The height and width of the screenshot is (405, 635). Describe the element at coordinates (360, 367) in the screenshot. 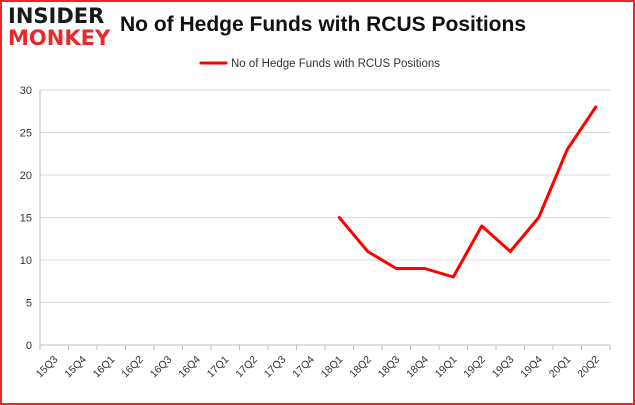

I see `x-tick-label: 18Q2` at that location.